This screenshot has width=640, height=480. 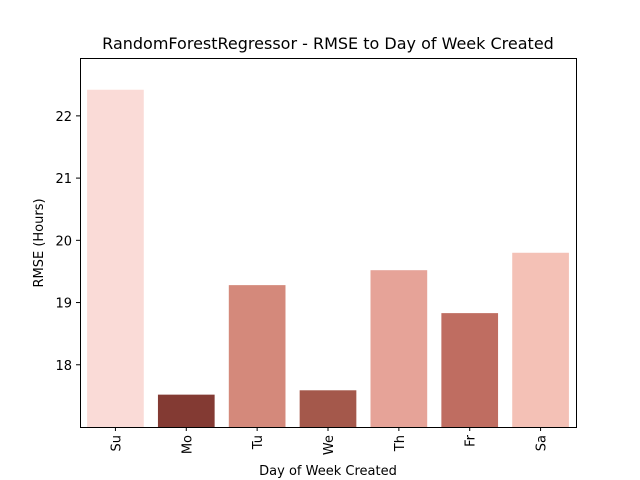 I want to click on x-tick-label: Su, so click(x=116, y=443).